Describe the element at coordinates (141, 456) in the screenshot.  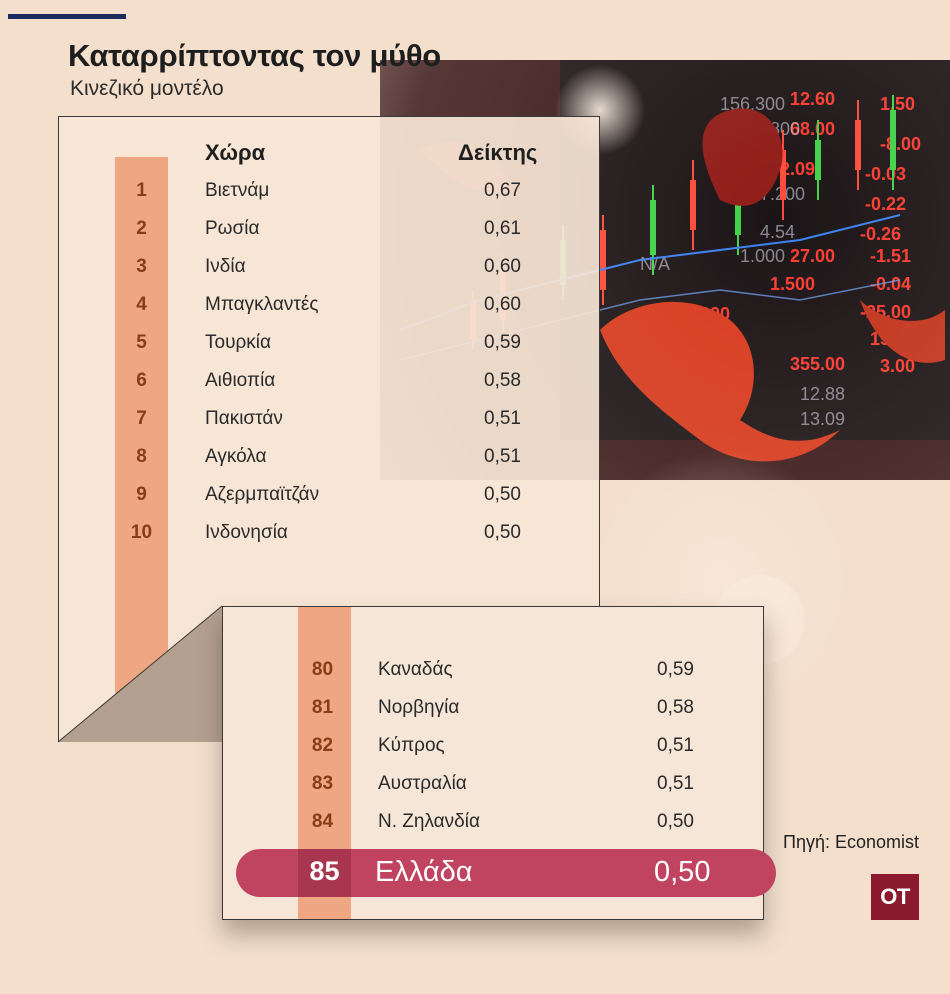
I see `rank-number: 8` at that location.